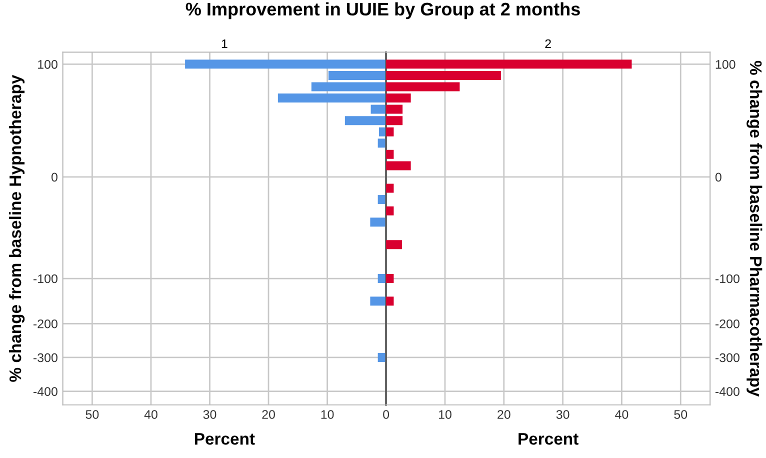 The image size is (766, 458). Describe the element at coordinates (754, 228) in the screenshot. I see `y-axis-title: % change from baseline Pharmacotherapy` at that location.